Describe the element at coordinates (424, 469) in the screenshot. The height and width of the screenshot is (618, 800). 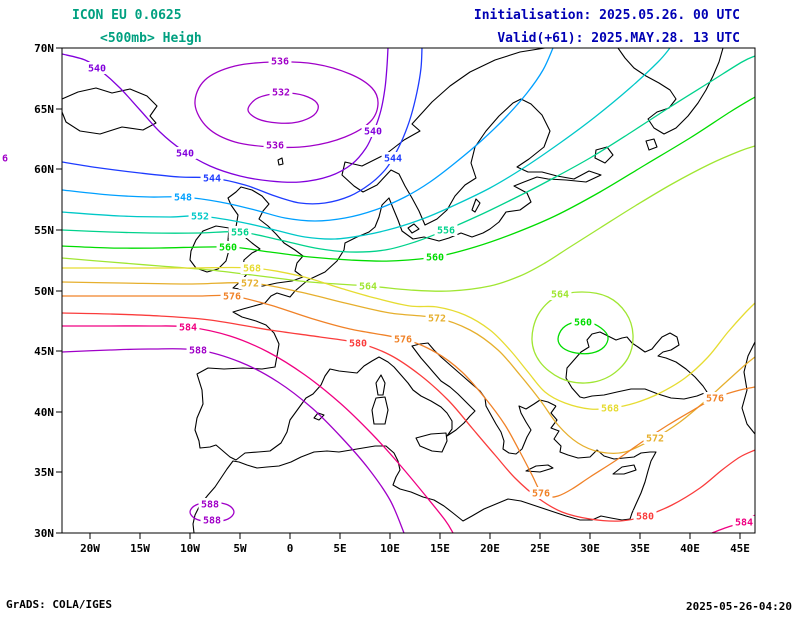
I see `coastline-turkey-levant-africa` at that location.